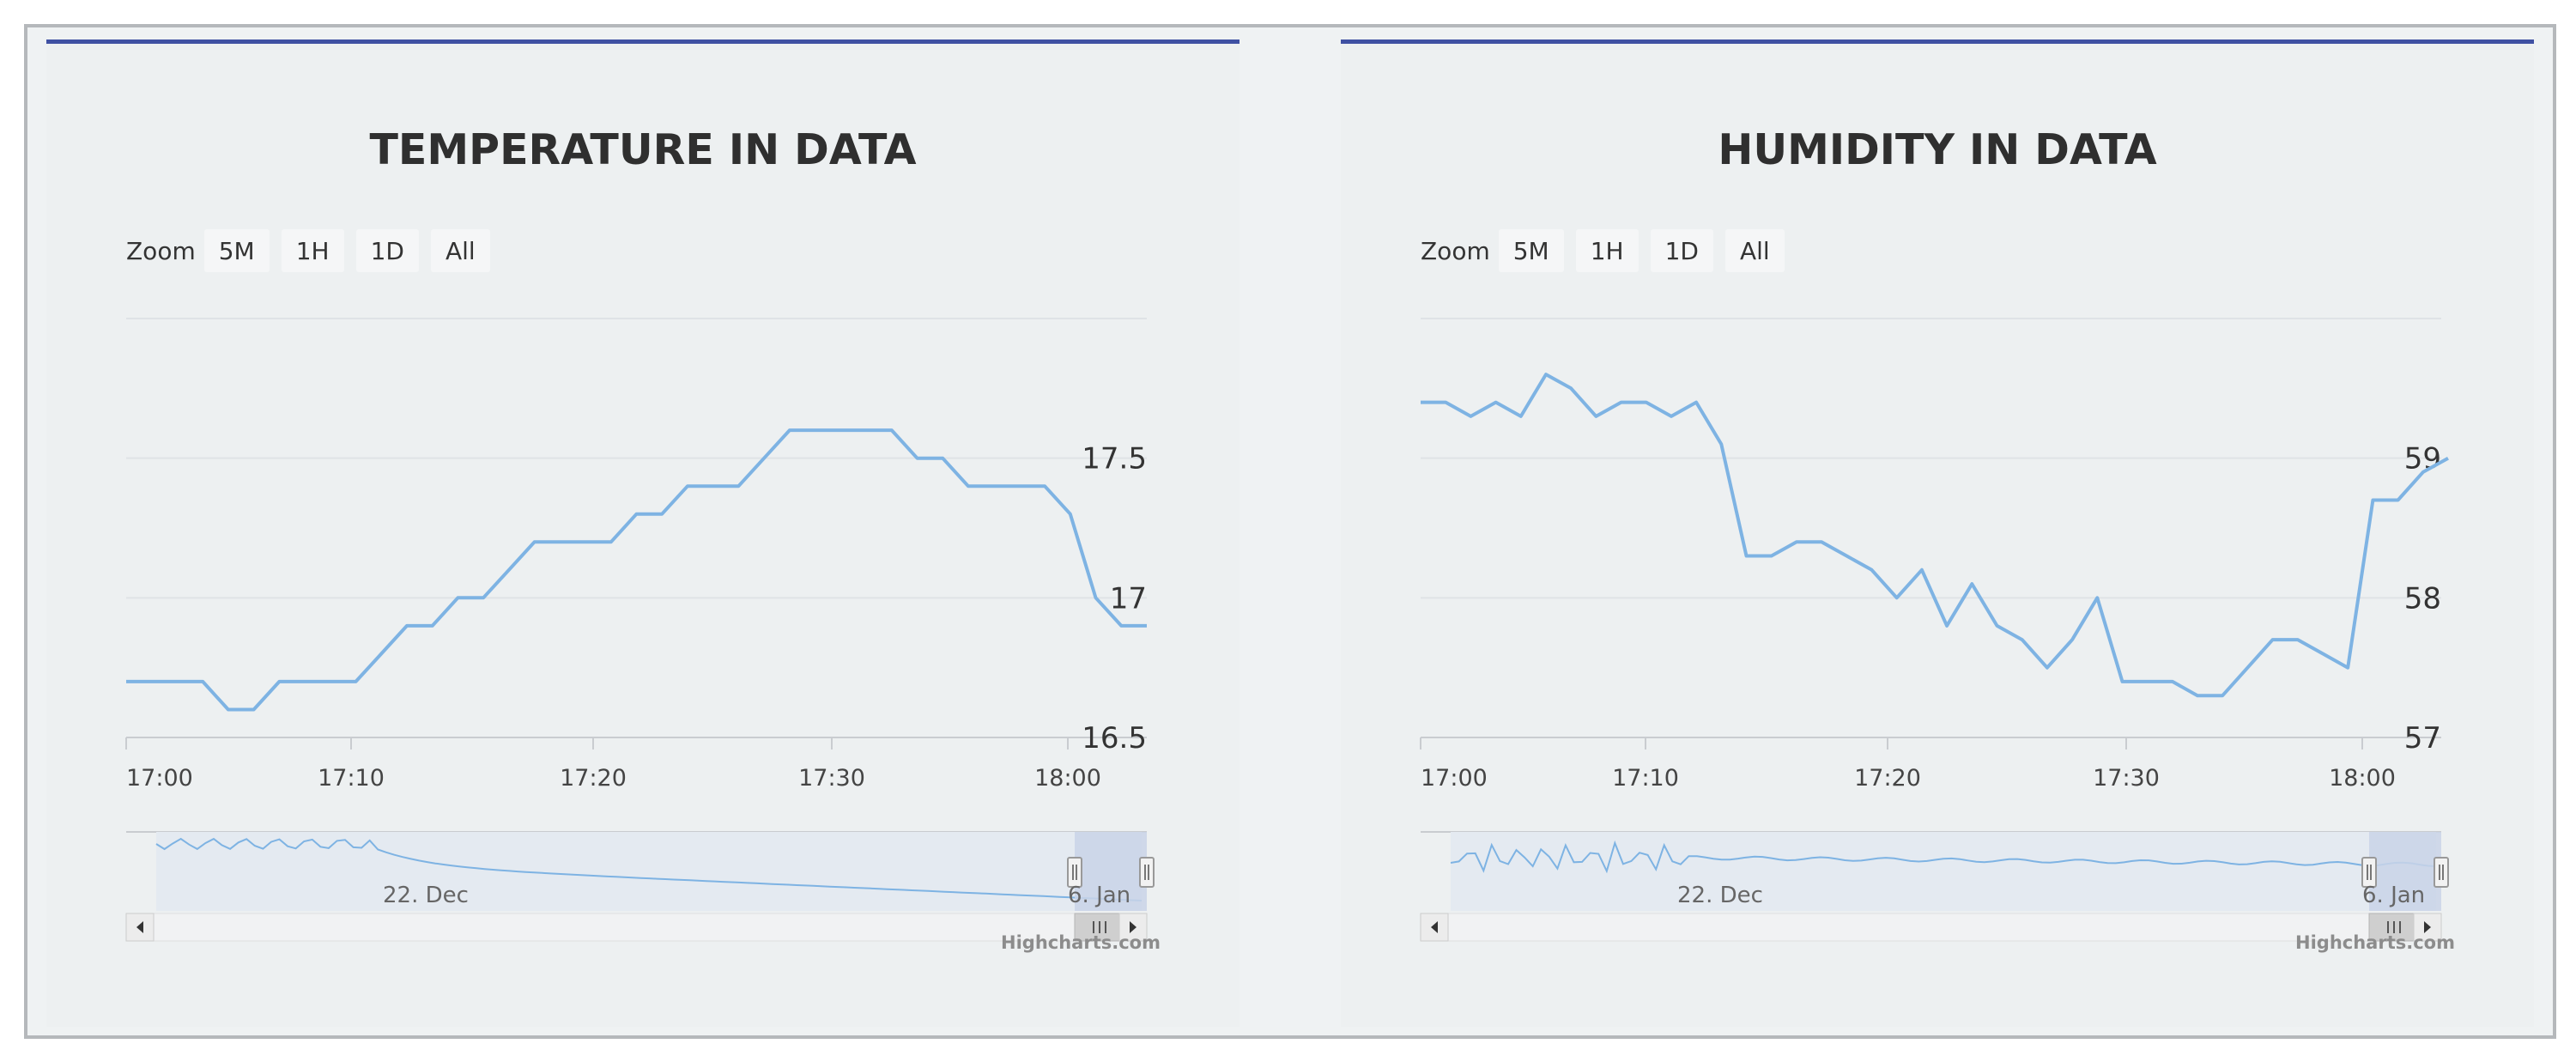 This screenshot has width=2576, height=1062. Describe the element at coordinates (2422, 598) in the screenshot. I see `y-tick-label: 58` at that location.